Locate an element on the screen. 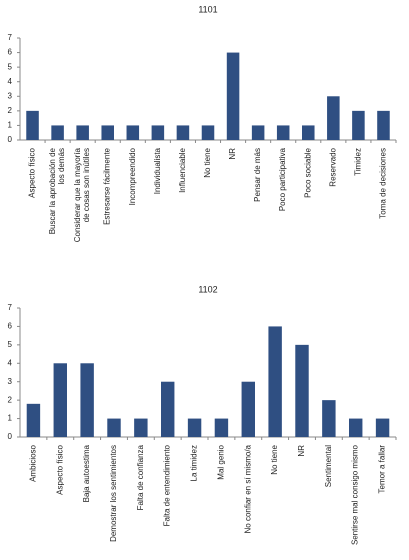 The height and width of the screenshot is (560, 409). x-tick-label-line: Temor a fallar is located at coordinates (382, 469).